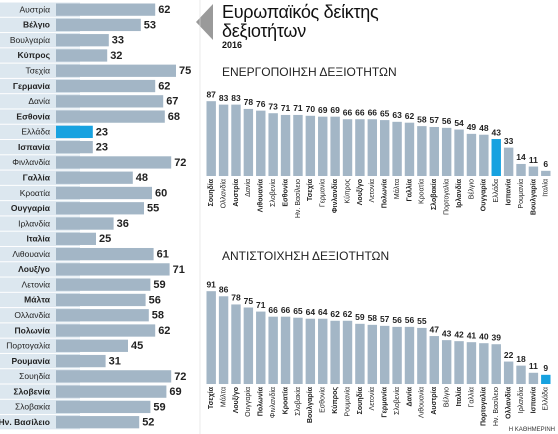 The image size is (558, 434). I want to click on category-label: Πολωνία, so click(261, 401).